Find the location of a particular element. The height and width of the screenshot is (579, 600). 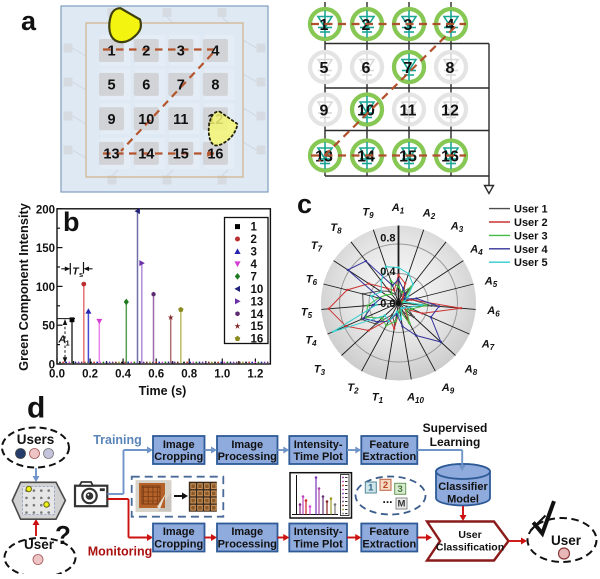

svg-text: 0.2 is located at coordinates (90, 375).